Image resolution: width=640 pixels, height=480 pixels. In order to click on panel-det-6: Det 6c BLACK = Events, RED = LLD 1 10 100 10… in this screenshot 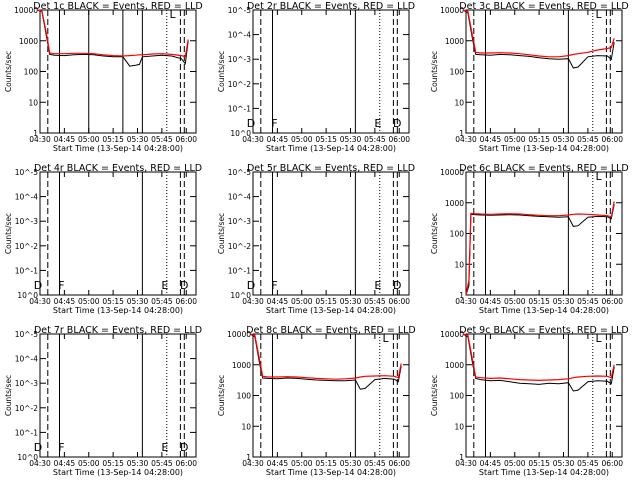, I will do `click(529, 239)`.